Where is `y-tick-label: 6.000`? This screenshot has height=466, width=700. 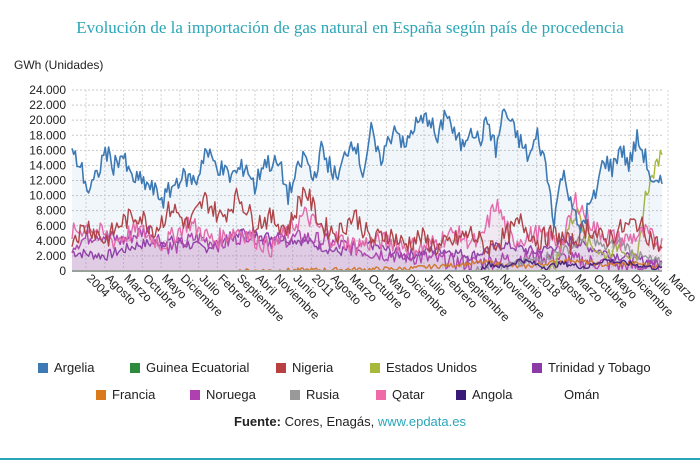 y-tick-label: 6.000 is located at coordinates (51, 226).